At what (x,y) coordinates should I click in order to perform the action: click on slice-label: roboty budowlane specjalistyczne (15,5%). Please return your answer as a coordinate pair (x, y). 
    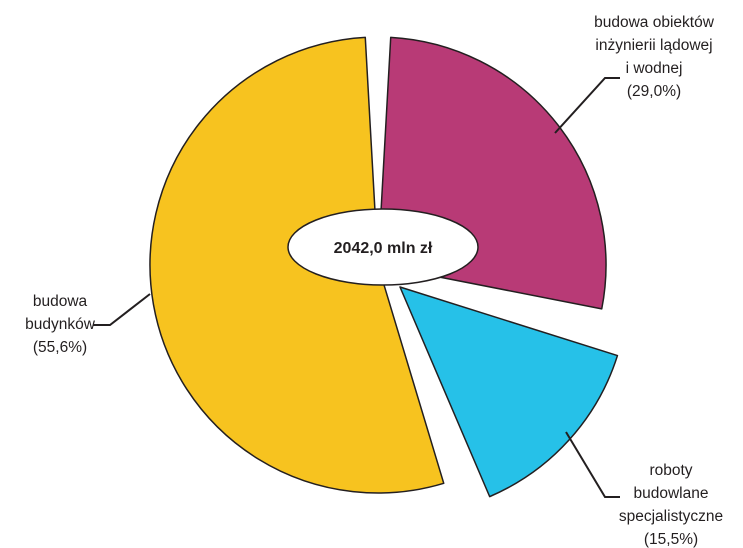
    Looking at the image, I should click on (671, 505).